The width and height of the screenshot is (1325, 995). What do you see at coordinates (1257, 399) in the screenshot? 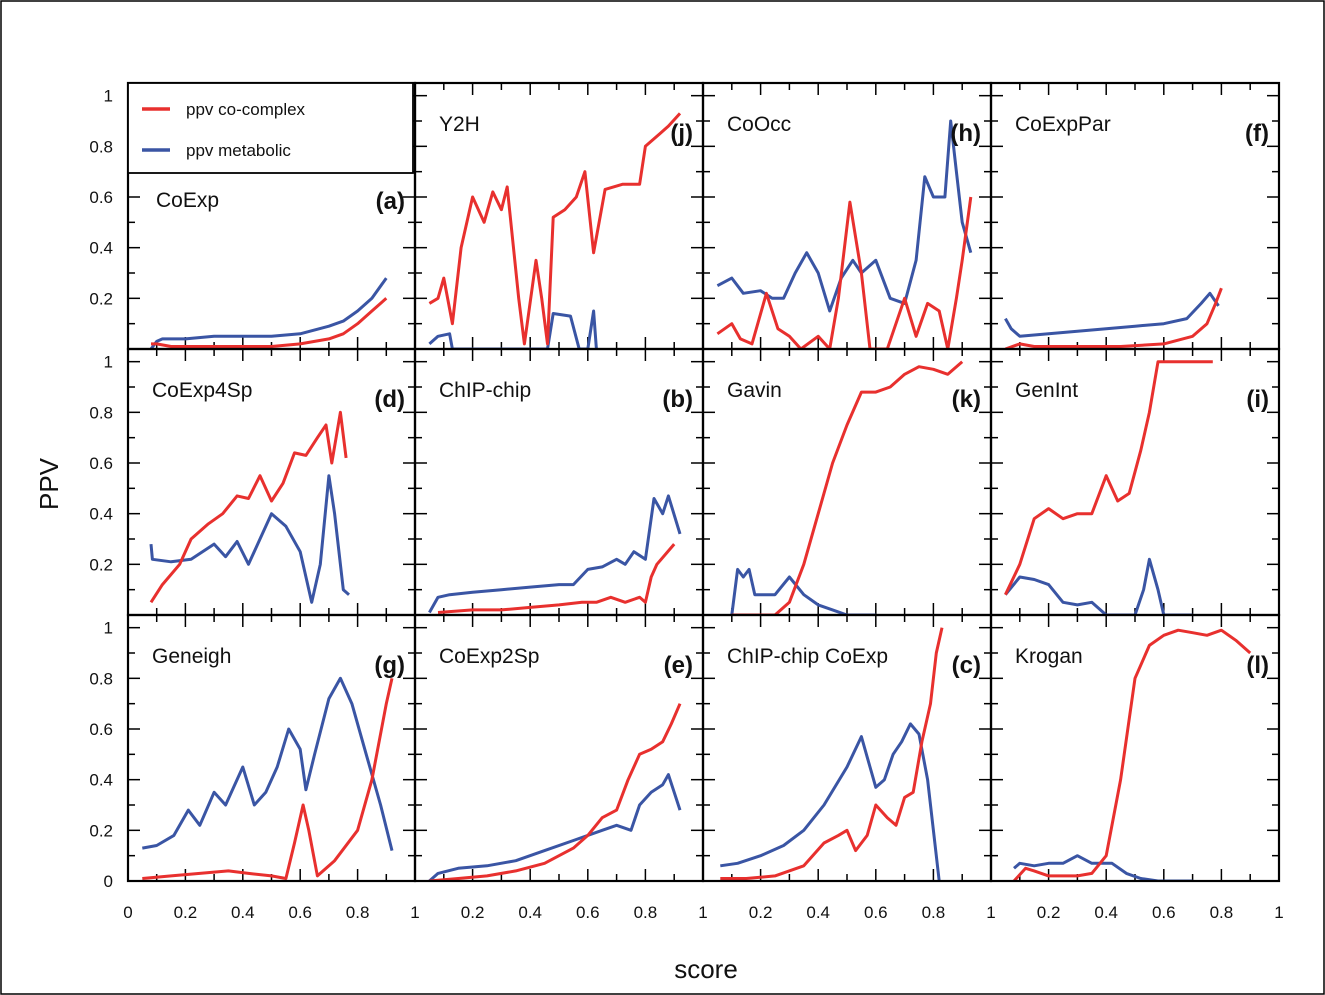
I see `panel-letter: (i)` at bounding box center [1257, 399].